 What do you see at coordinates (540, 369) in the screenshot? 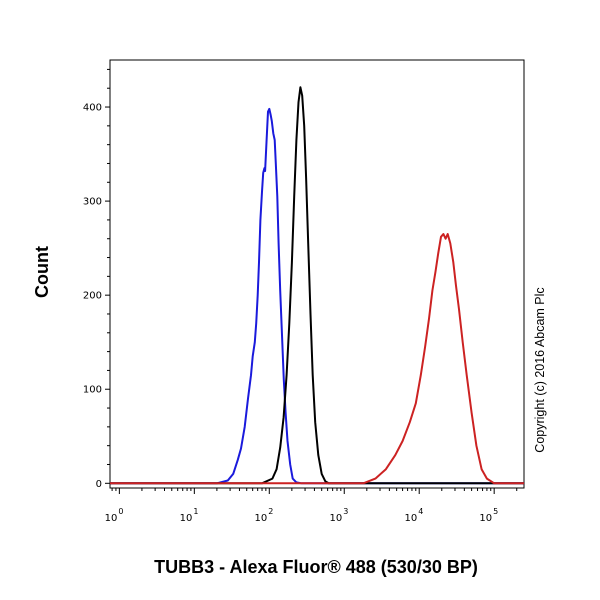
I see `copyright-annotation: Copyright (c) 2016 Abcam Plc` at bounding box center [540, 369].